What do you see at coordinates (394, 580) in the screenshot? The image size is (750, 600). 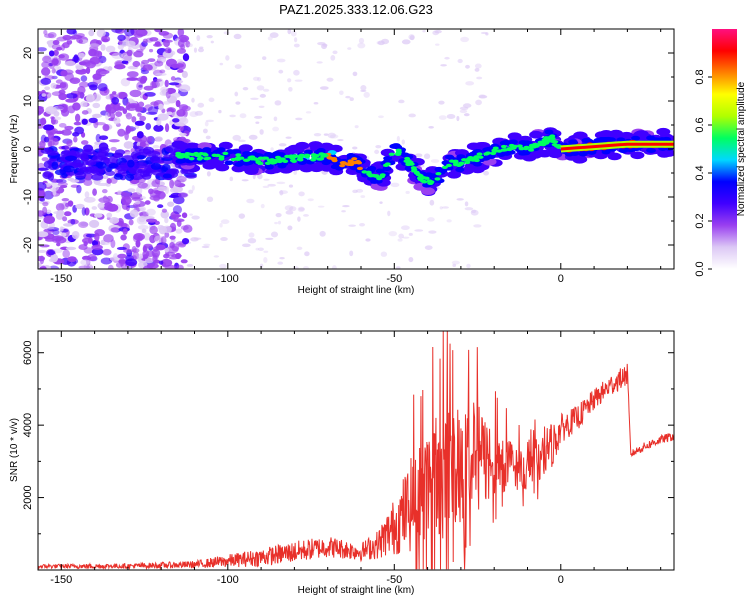 I see `snr-x-tick-label: -50` at bounding box center [394, 580].